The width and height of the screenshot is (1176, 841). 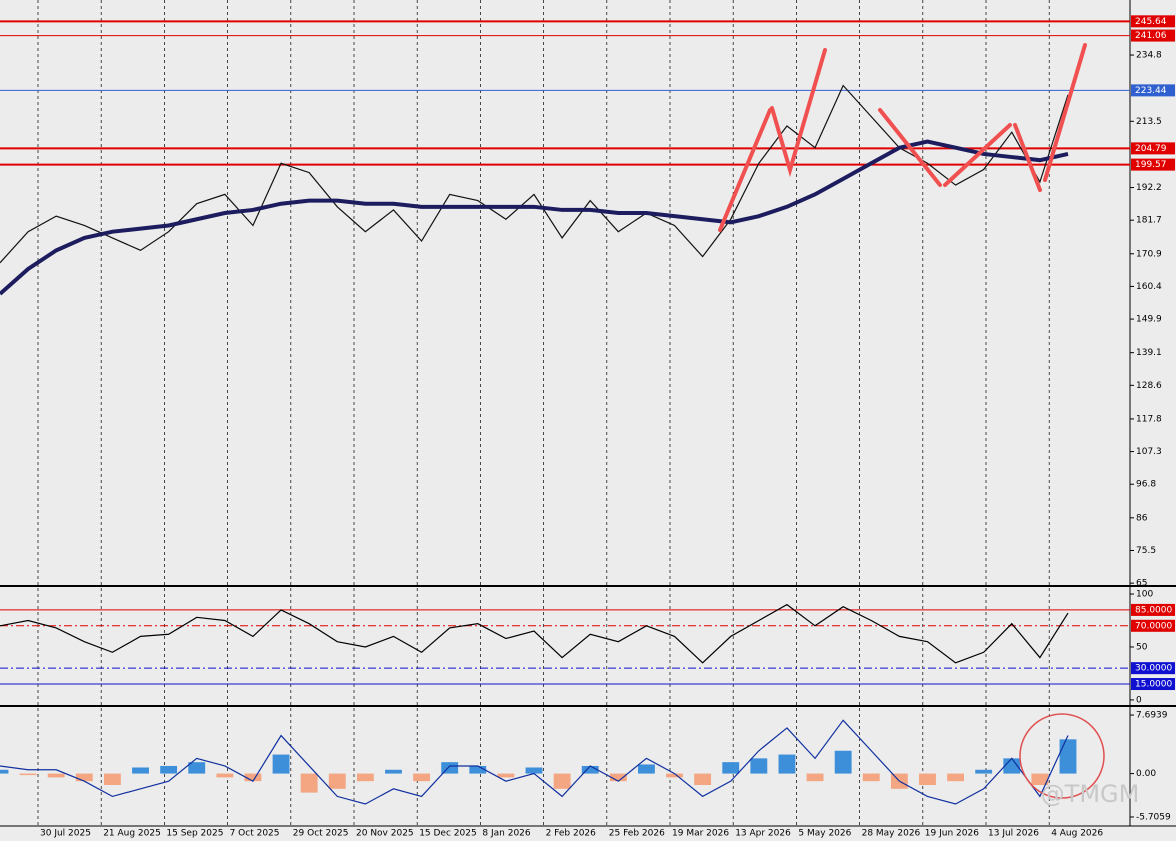 What do you see at coordinates (255, 834) in the screenshot?
I see `x-tick-label: 7 Oct 2025` at bounding box center [255, 834].